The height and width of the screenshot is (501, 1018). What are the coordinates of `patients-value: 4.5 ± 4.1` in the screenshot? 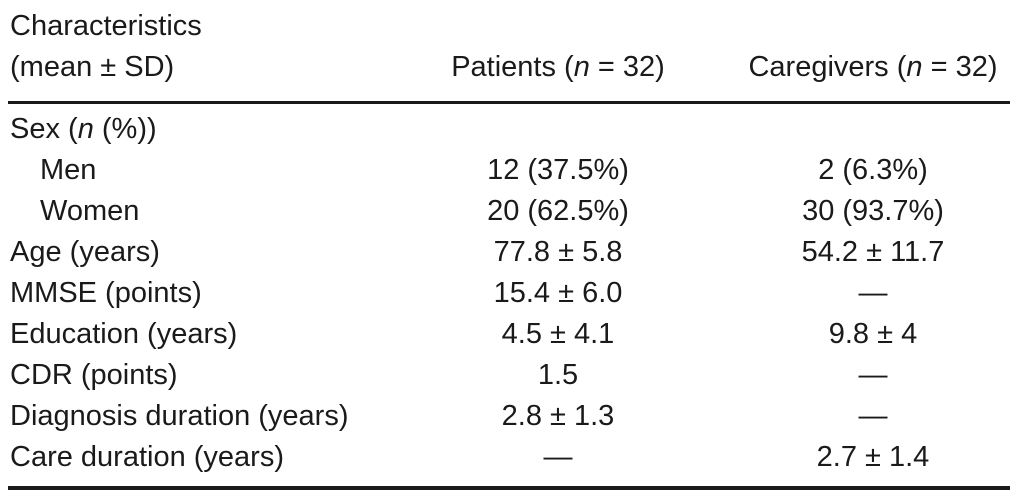 It's located at (558, 334).